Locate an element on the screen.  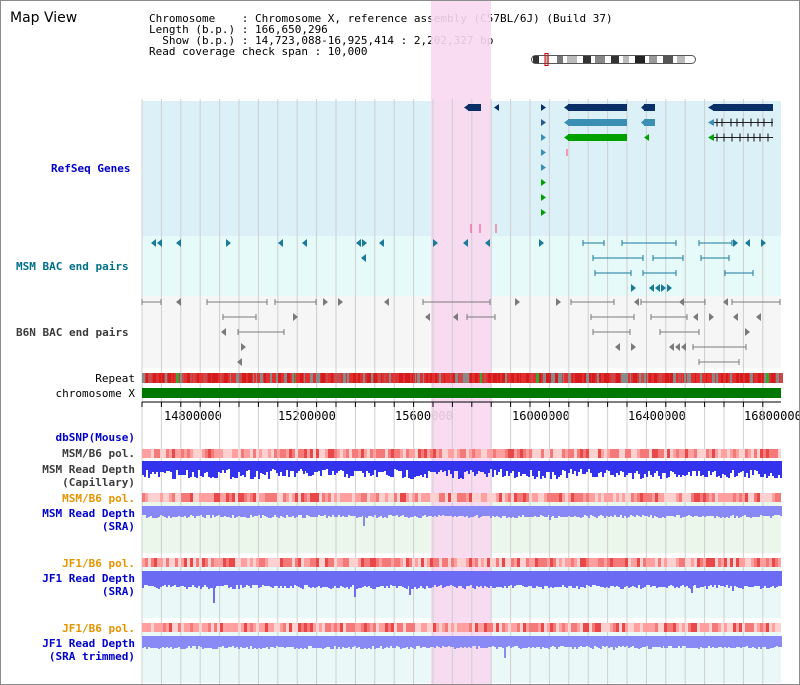
track-label-jf1-depth-trimmed: JF1 Read Depth is located at coordinates (88, 643).